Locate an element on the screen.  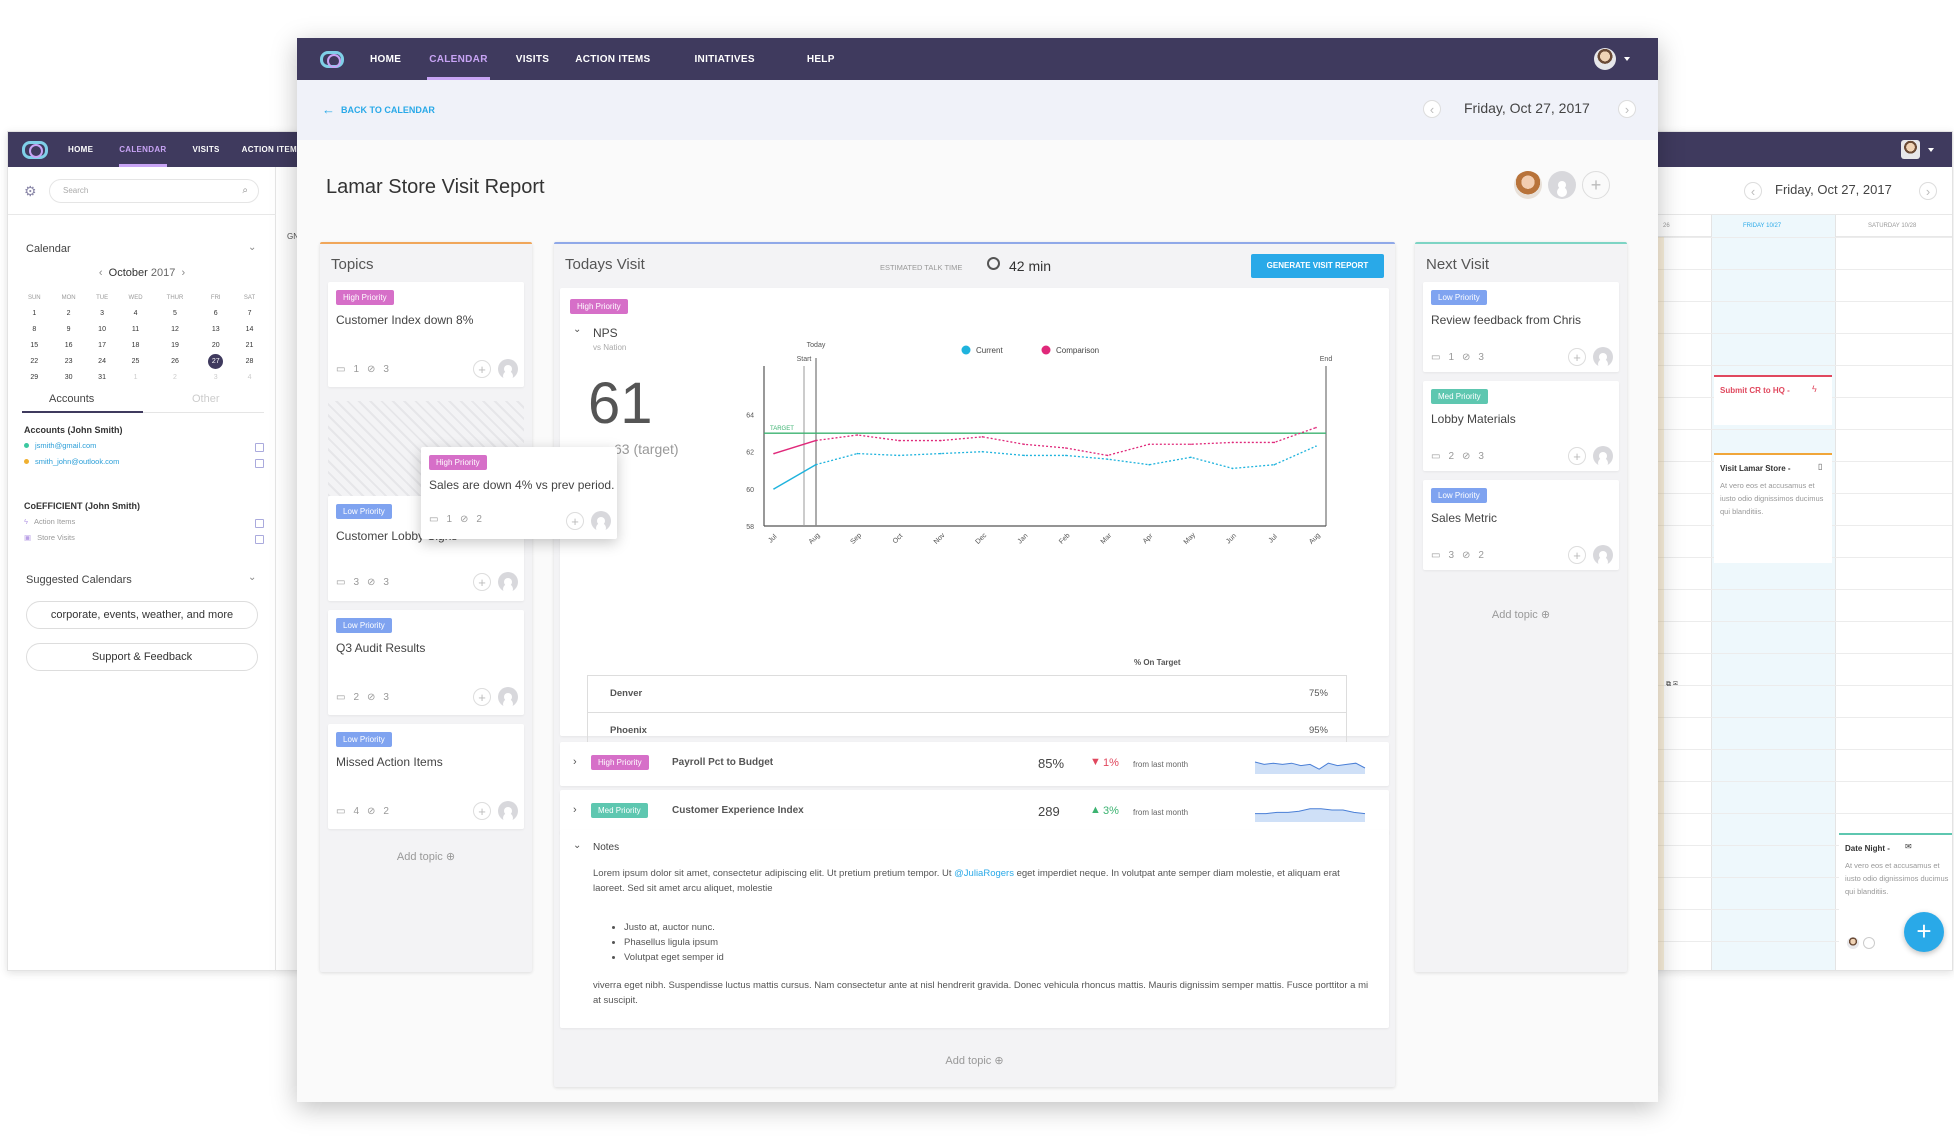
account-item: jsmith@gmail.com is located at coordinates (144, 449).